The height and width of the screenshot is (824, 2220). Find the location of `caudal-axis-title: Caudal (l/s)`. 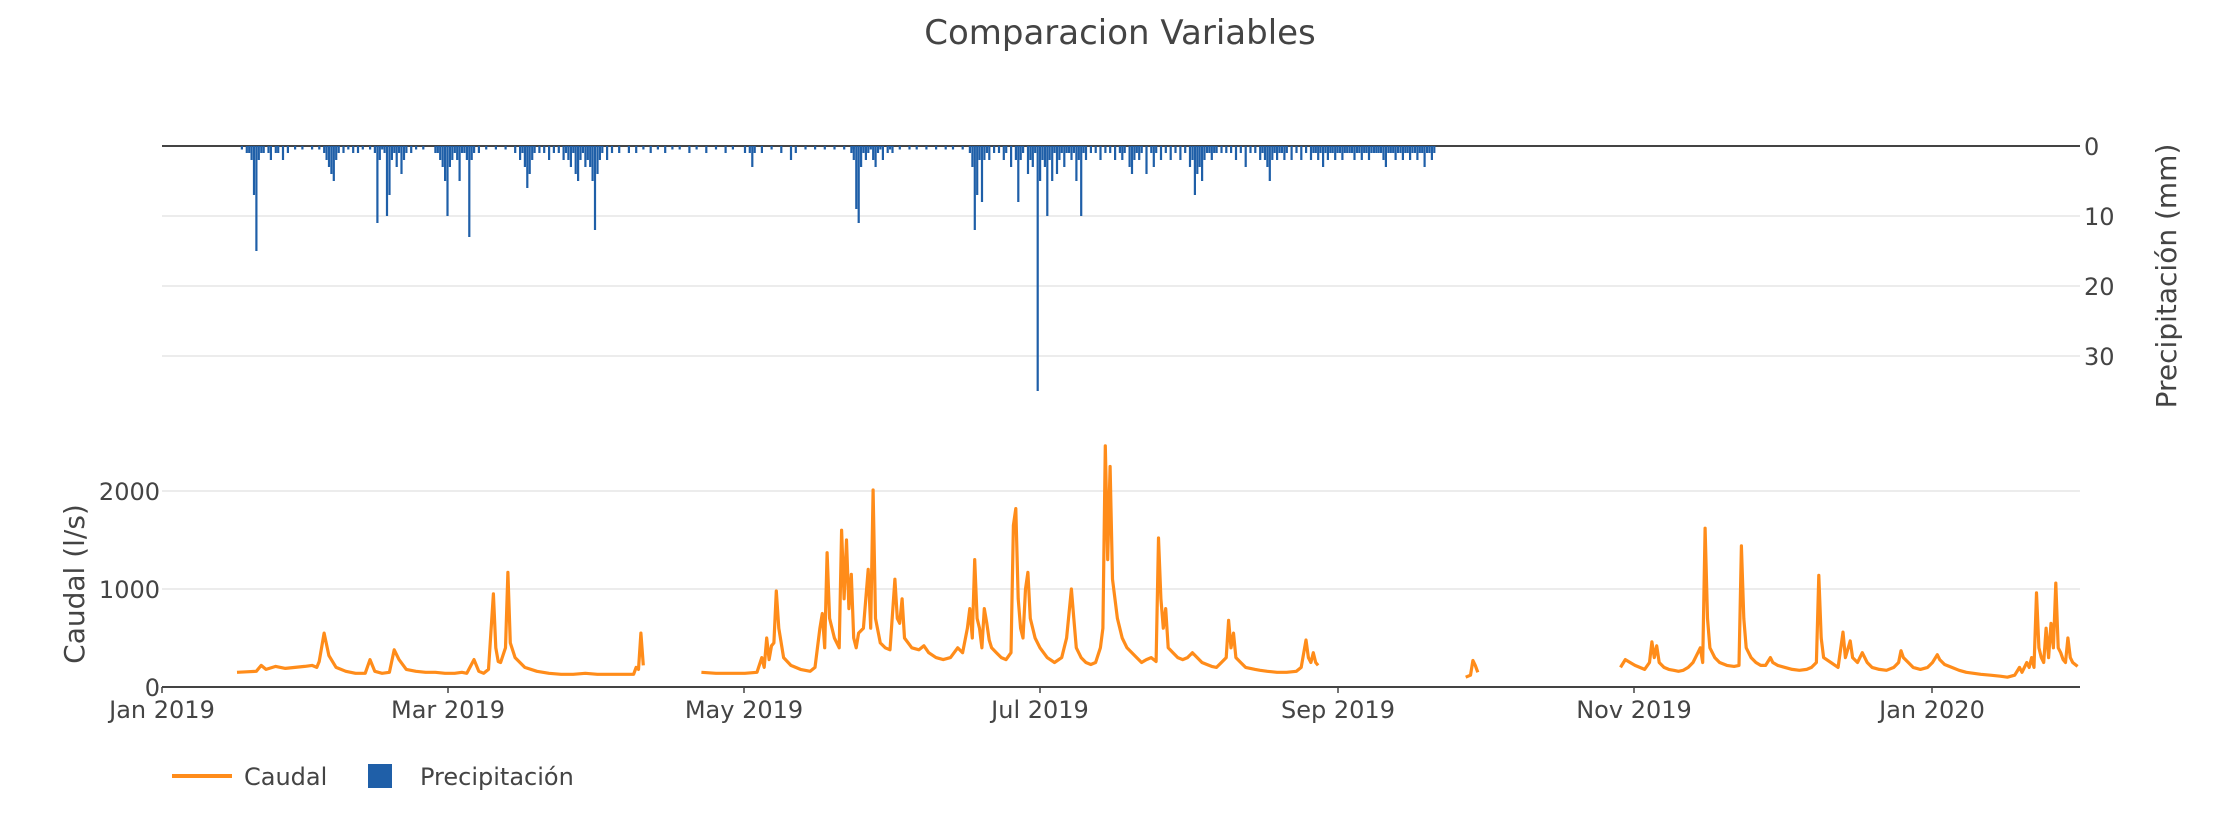

caudal-axis-title: Caudal (l/s) is located at coordinates (74, 584).